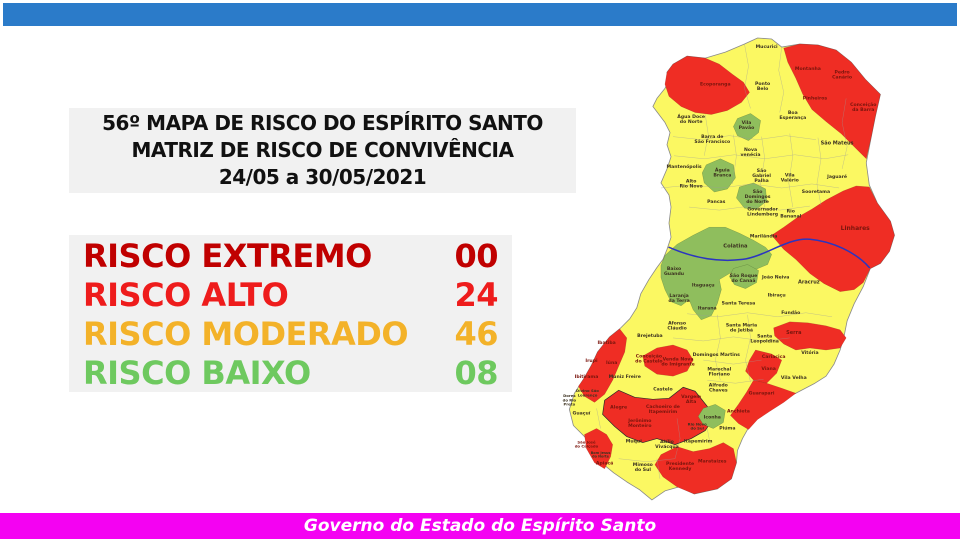  What do you see at coordinates (582, 412) in the screenshot?
I see `municipality-label: Guaçuí` at bounding box center [582, 412].